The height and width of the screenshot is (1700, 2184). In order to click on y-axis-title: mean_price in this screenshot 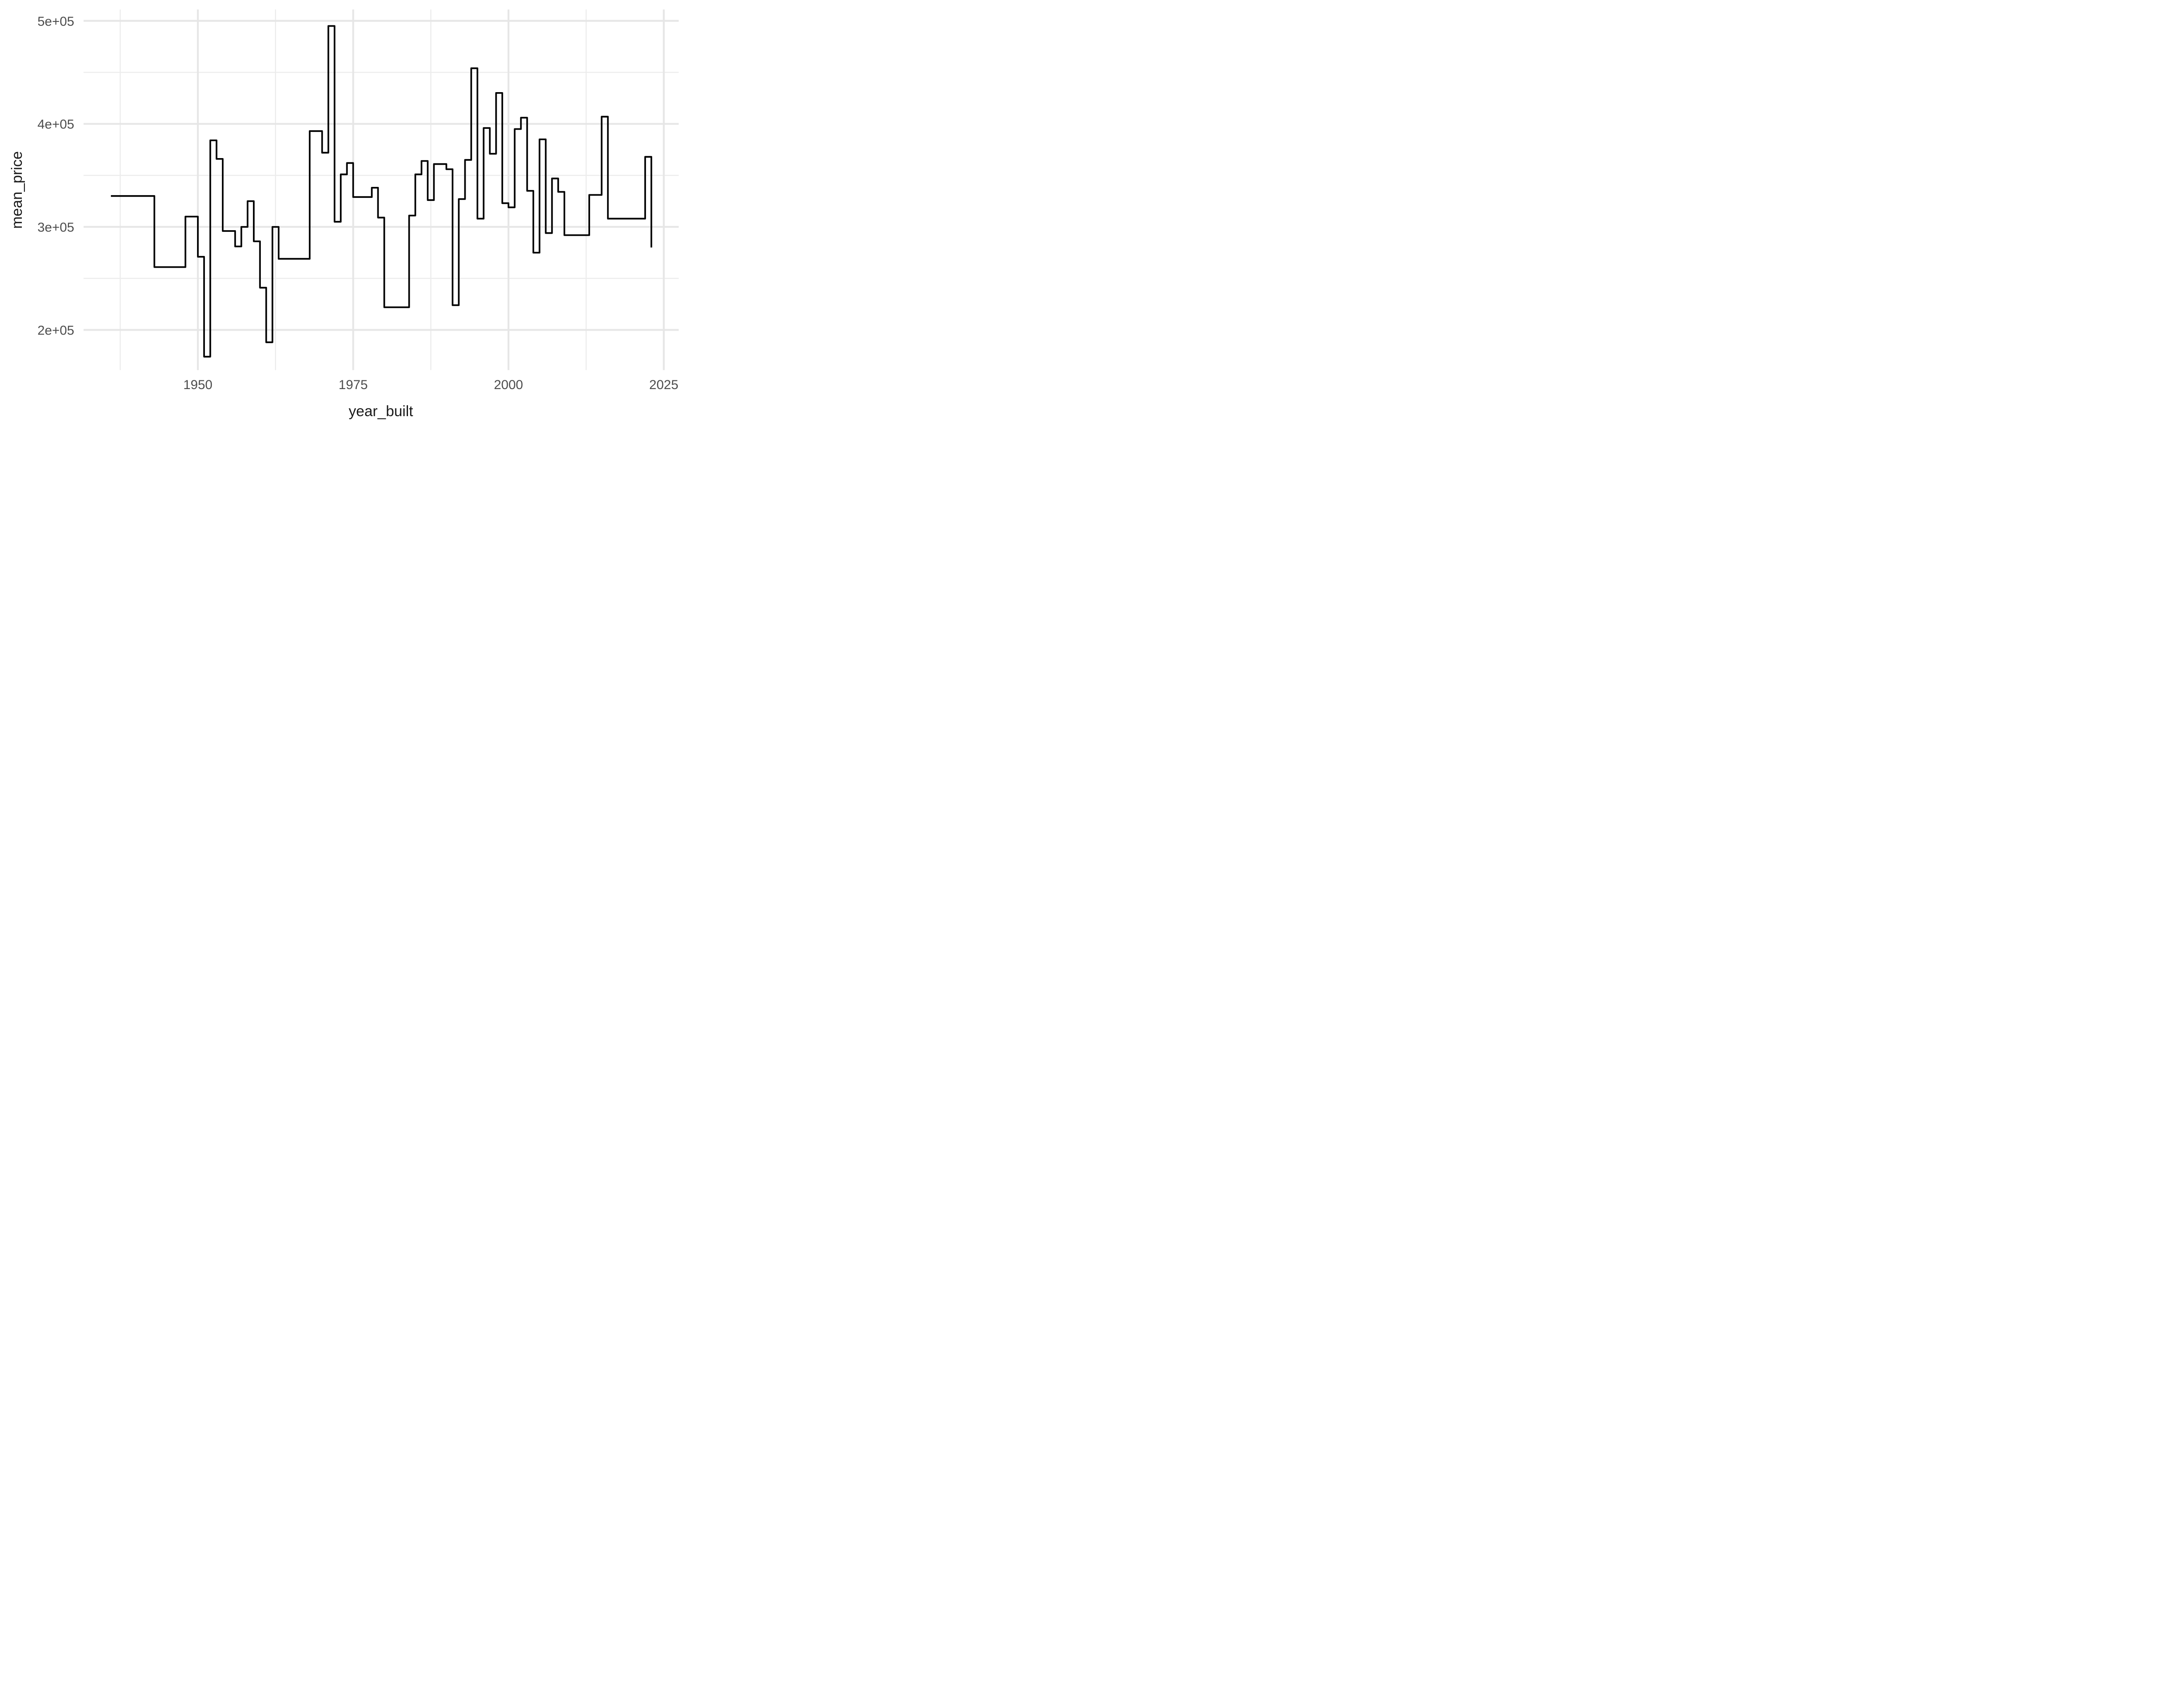, I will do `click(17, 190)`.